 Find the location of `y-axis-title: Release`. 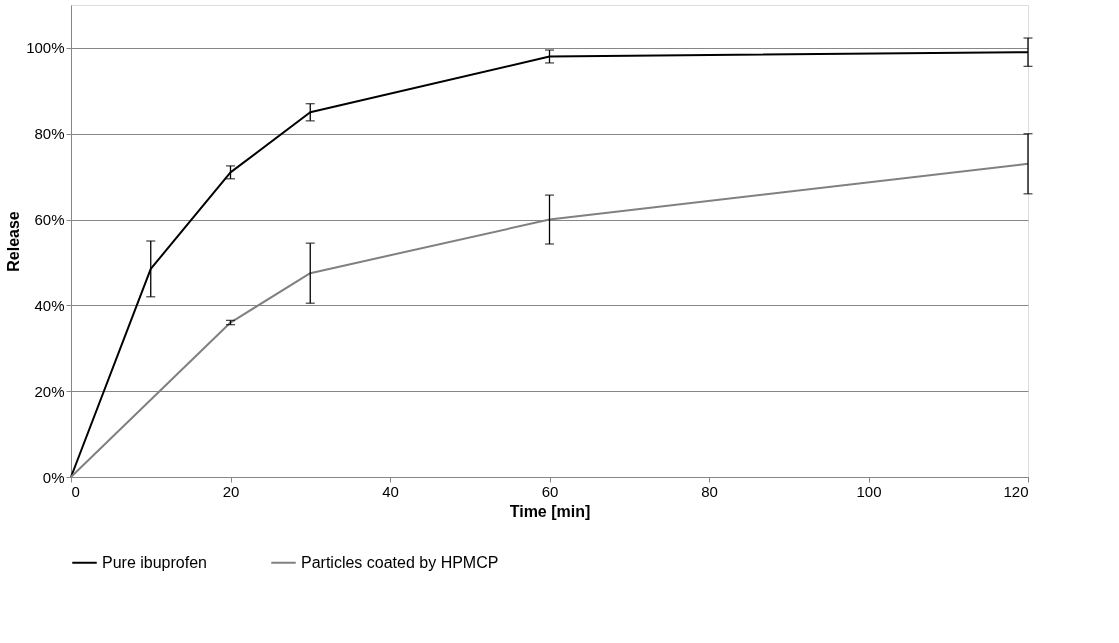

y-axis-title: Release is located at coordinates (14, 241).